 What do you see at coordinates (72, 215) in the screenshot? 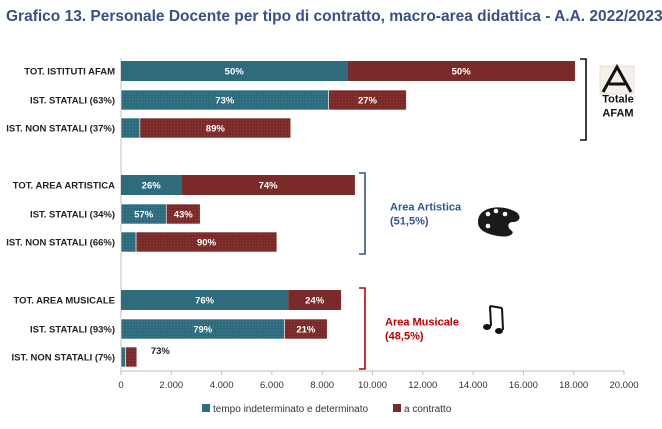
I see `category-label: IST. STATALI (34%)` at bounding box center [72, 215].